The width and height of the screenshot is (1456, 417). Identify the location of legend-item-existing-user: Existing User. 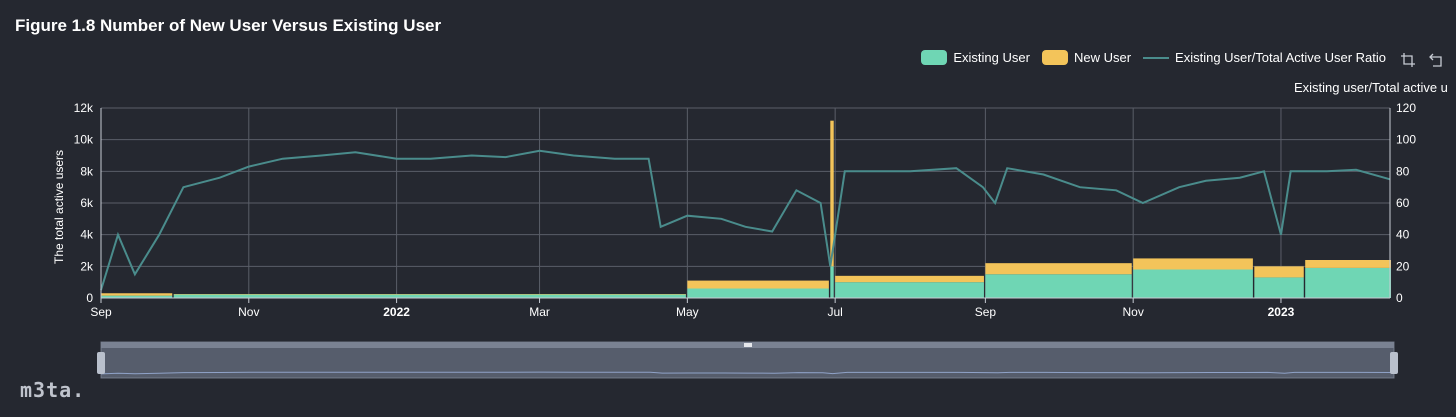
(975, 57).